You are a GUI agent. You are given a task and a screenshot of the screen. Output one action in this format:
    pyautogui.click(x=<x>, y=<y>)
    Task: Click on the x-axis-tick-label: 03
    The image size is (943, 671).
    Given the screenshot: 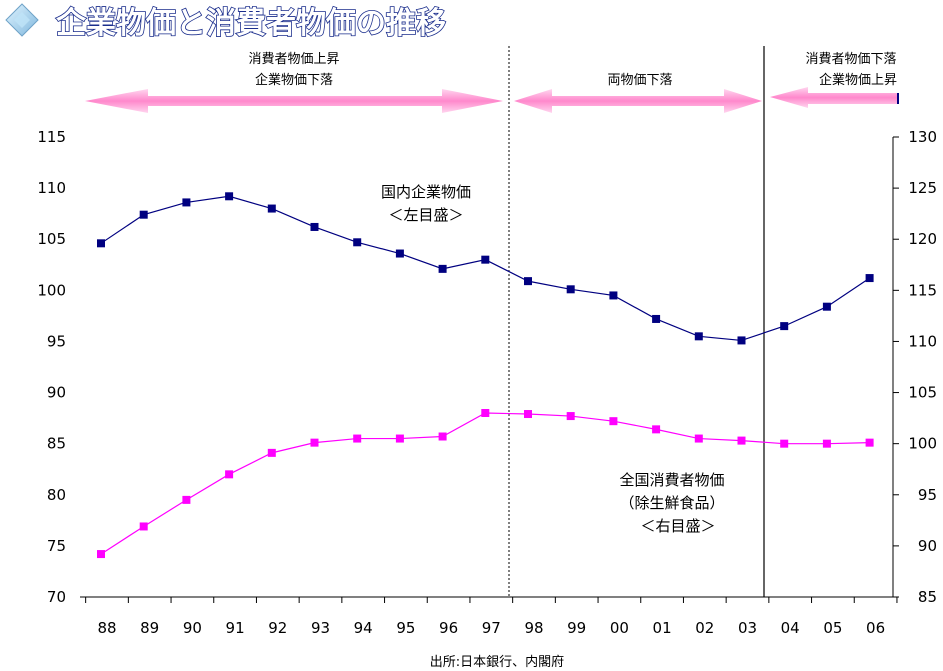 What is the action you would take?
    pyautogui.click(x=747, y=628)
    